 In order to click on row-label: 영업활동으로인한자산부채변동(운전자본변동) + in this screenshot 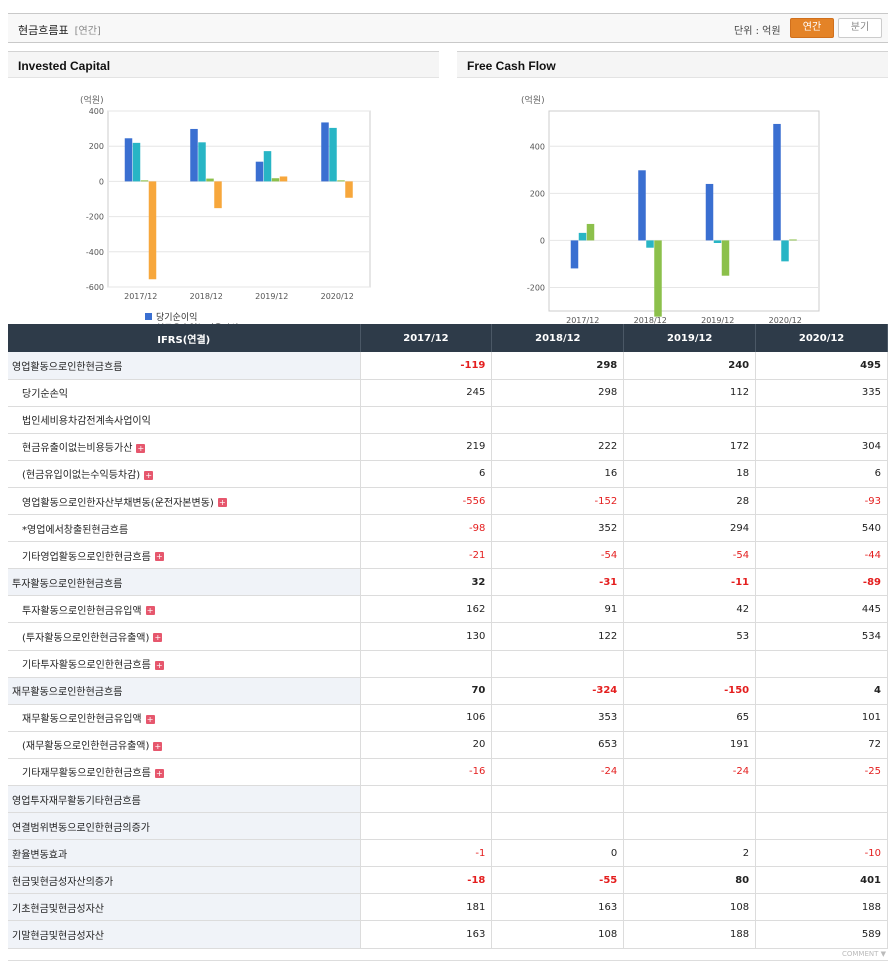, I will do `click(184, 501)`.